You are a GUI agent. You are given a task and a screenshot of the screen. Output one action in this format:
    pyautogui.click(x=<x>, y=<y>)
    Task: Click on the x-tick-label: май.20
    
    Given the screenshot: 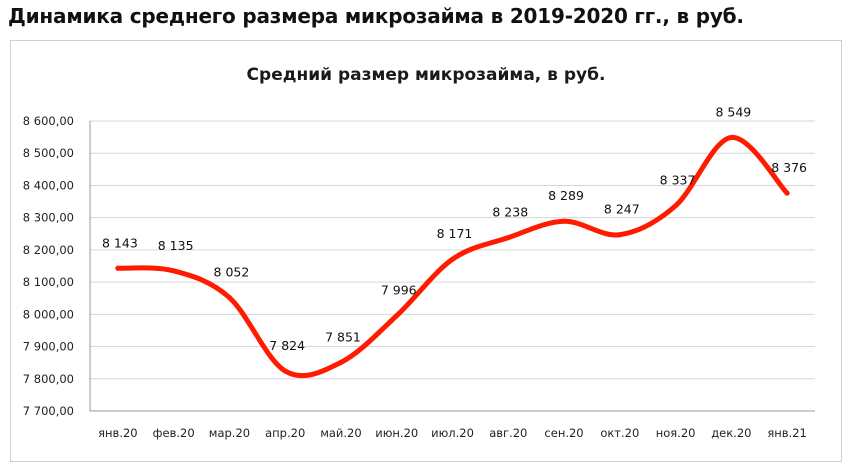 What is the action you would take?
    pyautogui.click(x=341, y=433)
    